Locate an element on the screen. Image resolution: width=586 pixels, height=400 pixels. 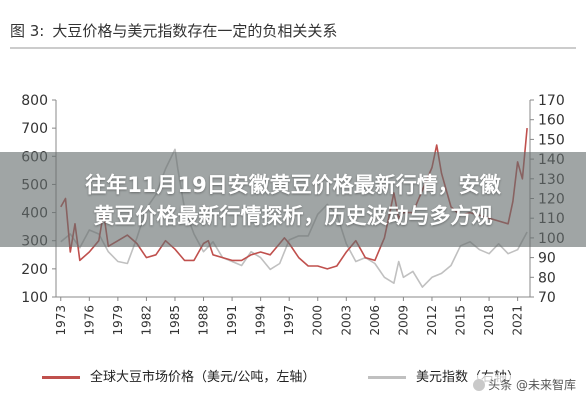
legend-item-soybean: 全球大豆市场价格（美元/公吨，左轴） is located at coordinates (178, 375).